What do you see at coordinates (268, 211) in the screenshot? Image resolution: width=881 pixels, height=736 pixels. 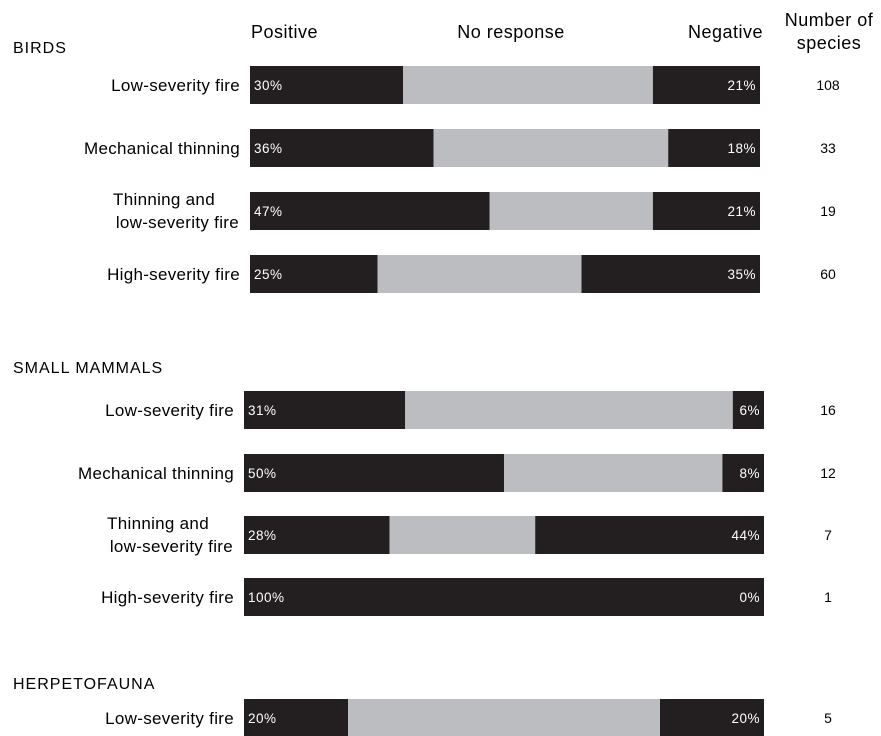 I see `label-positive: 47%` at bounding box center [268, 211].